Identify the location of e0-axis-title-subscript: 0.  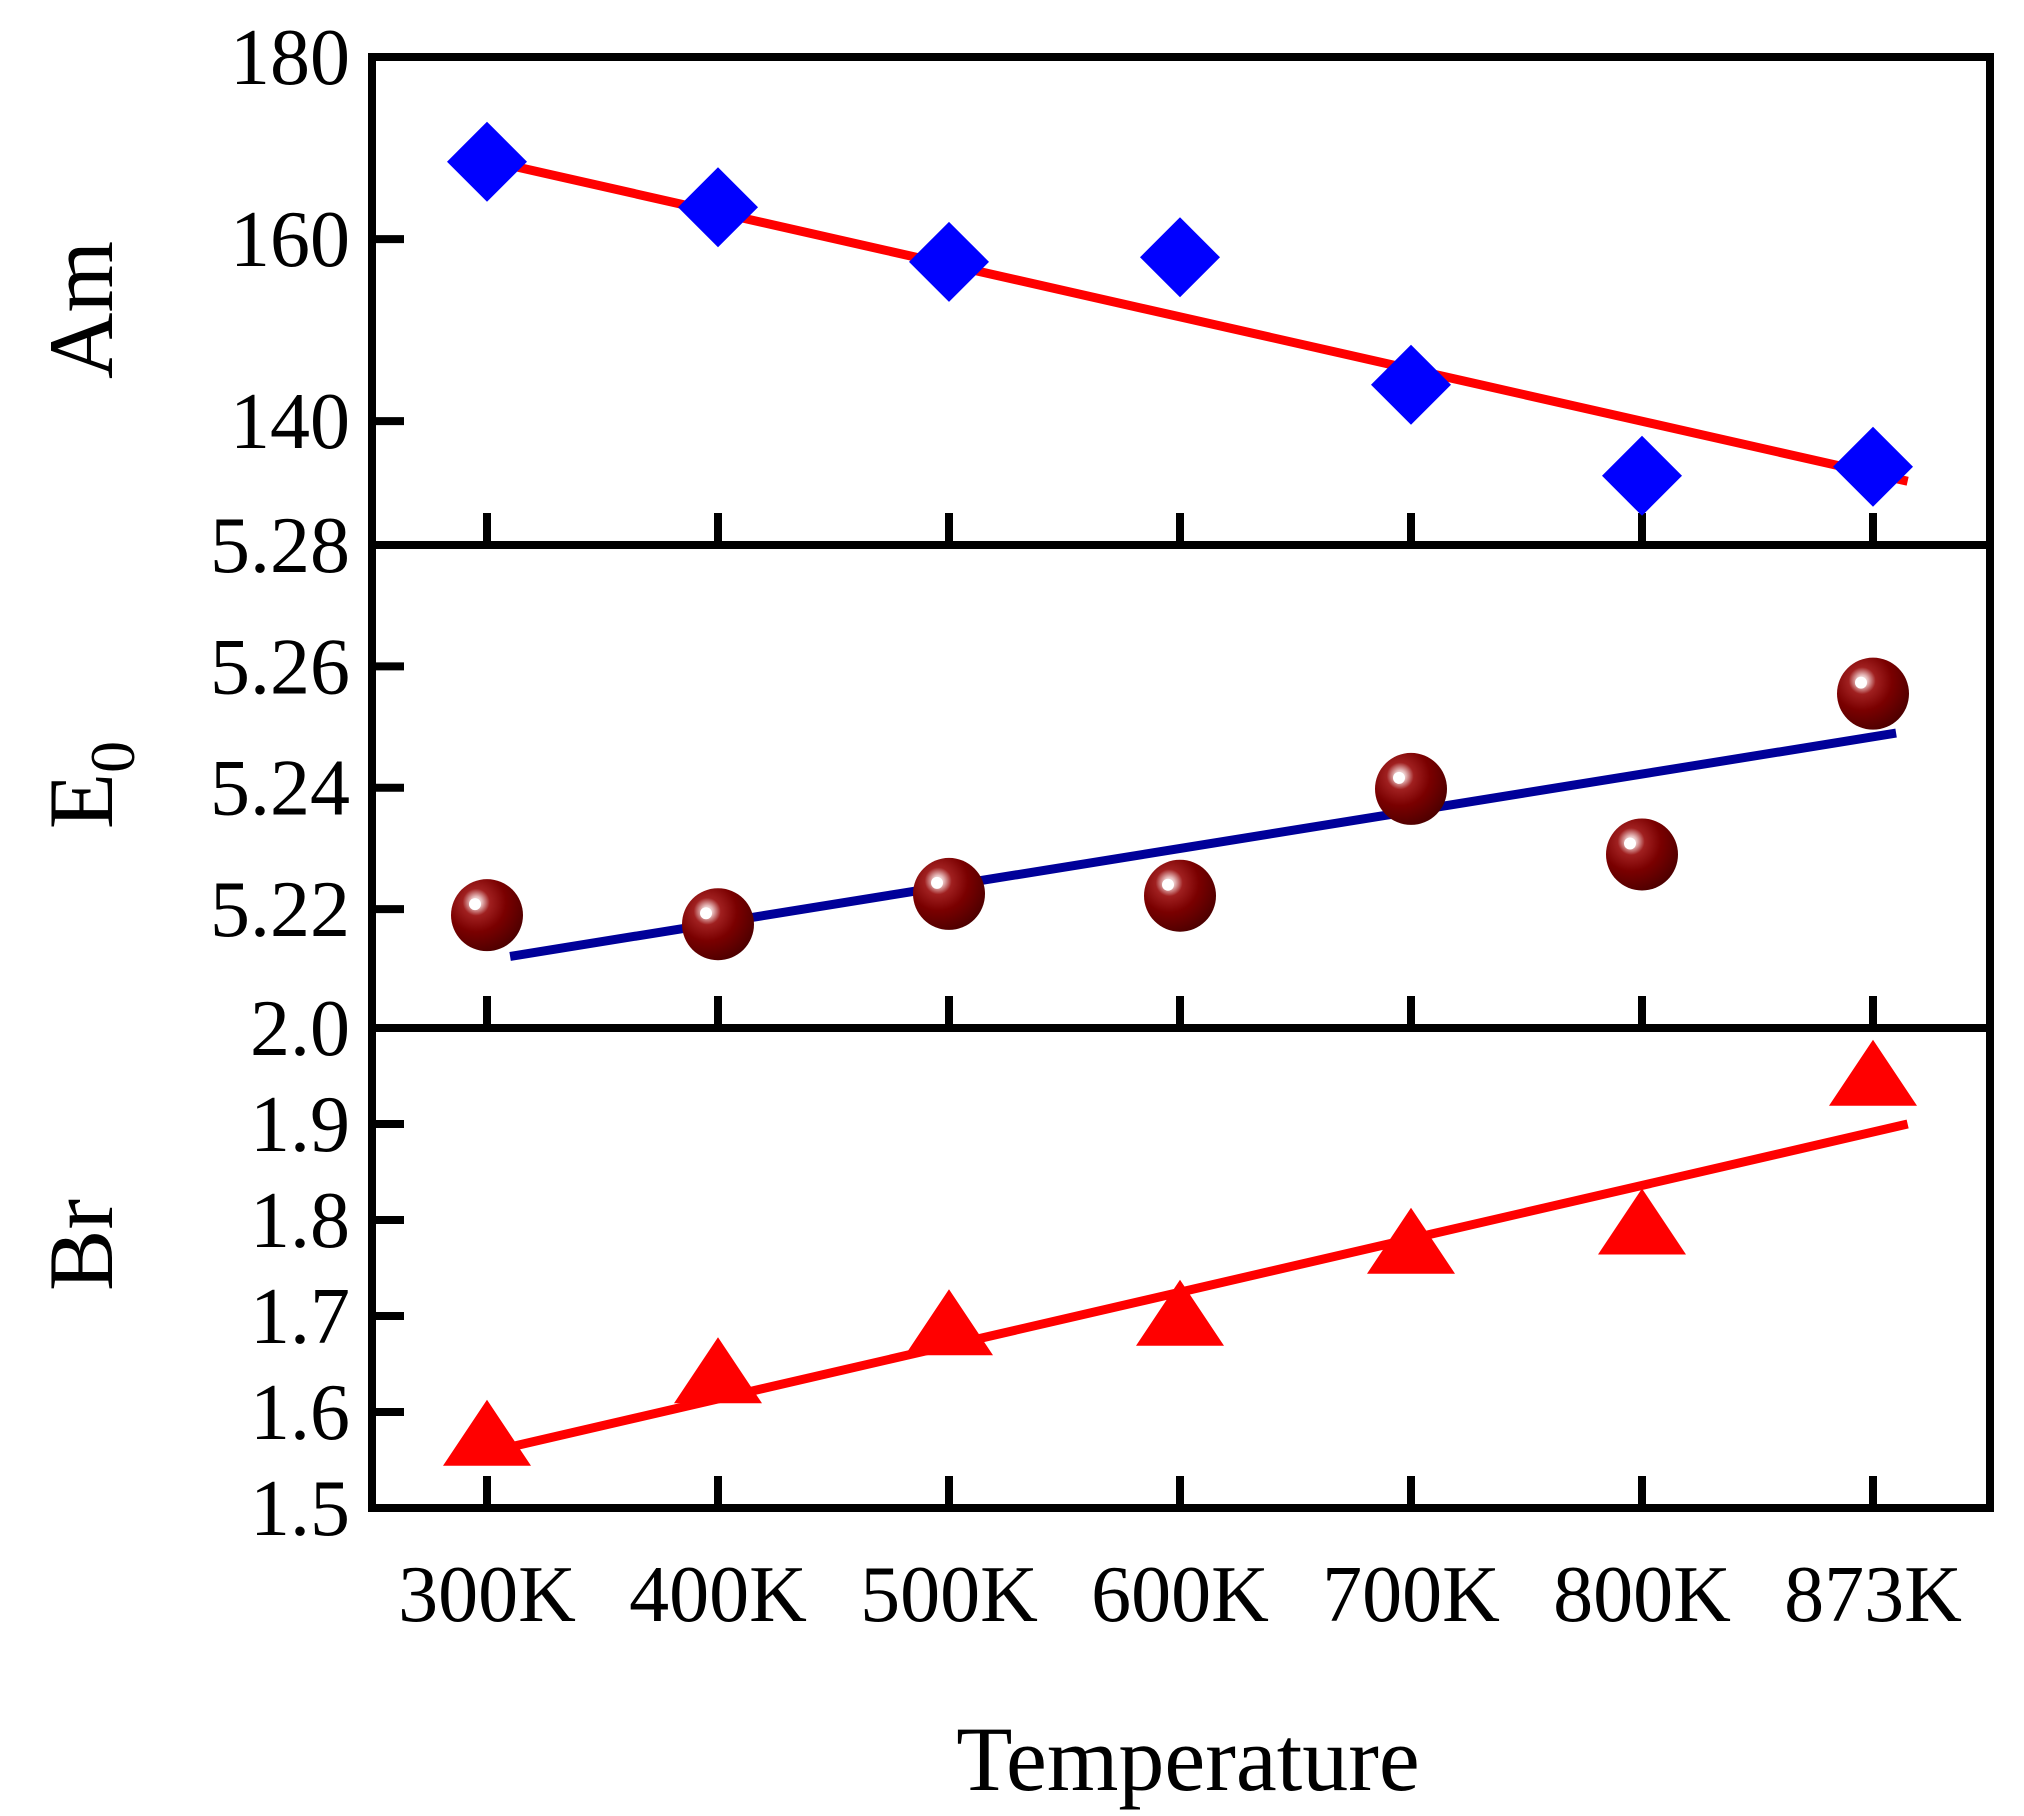
(112, 757).